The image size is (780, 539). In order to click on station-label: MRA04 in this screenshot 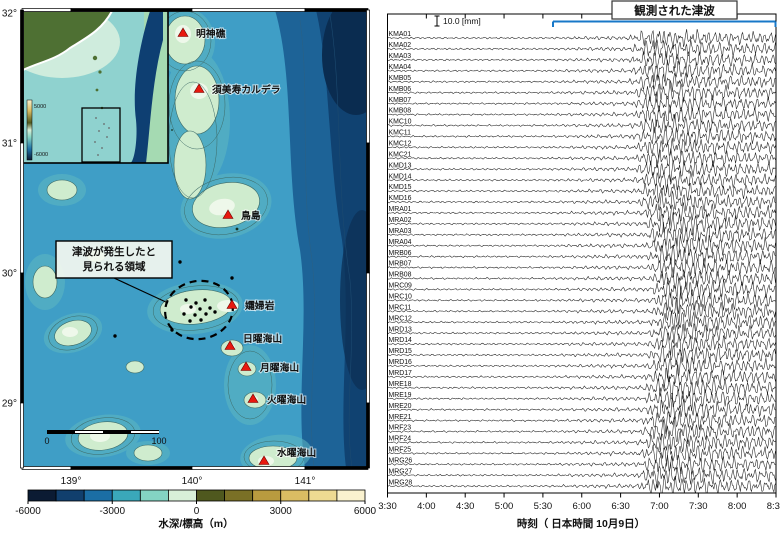, I will do `click(400, 242)`.